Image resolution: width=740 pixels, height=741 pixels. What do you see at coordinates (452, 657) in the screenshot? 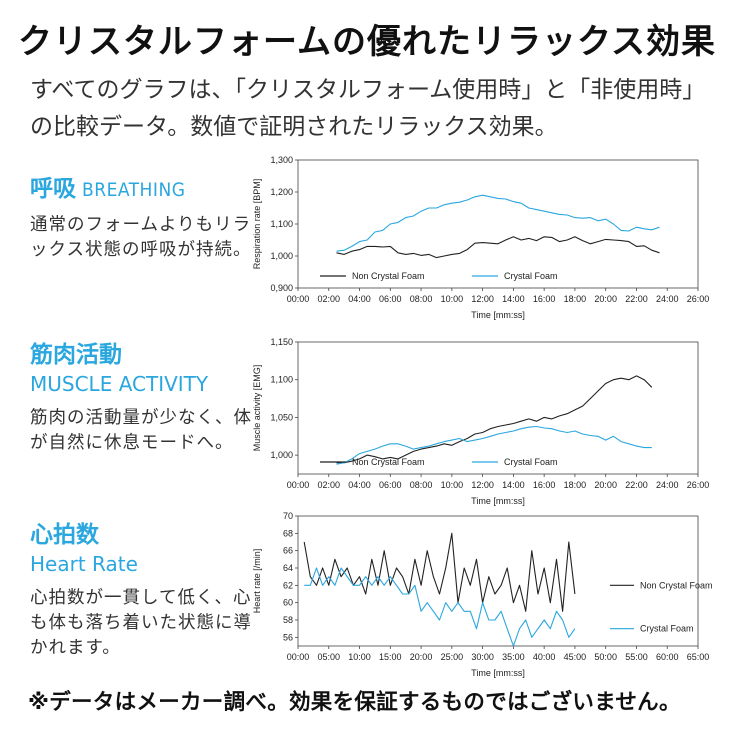
I see `x-tick-label: 25:00` at bounding box center [452, 657].